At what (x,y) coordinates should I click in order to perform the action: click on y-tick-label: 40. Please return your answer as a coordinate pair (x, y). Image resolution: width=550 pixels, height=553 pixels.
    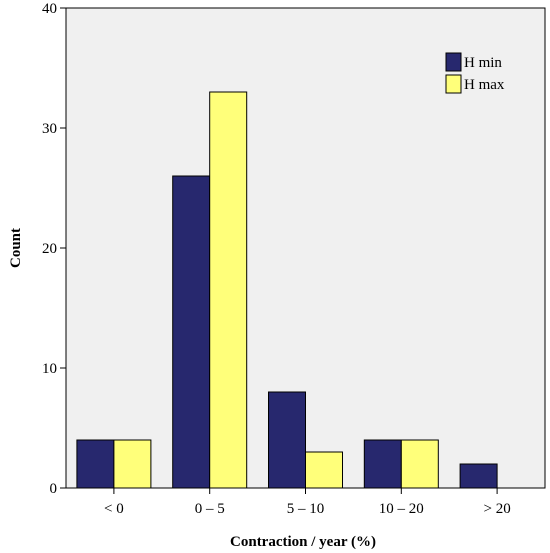
    Looking at the image, I should click on (49, 9).